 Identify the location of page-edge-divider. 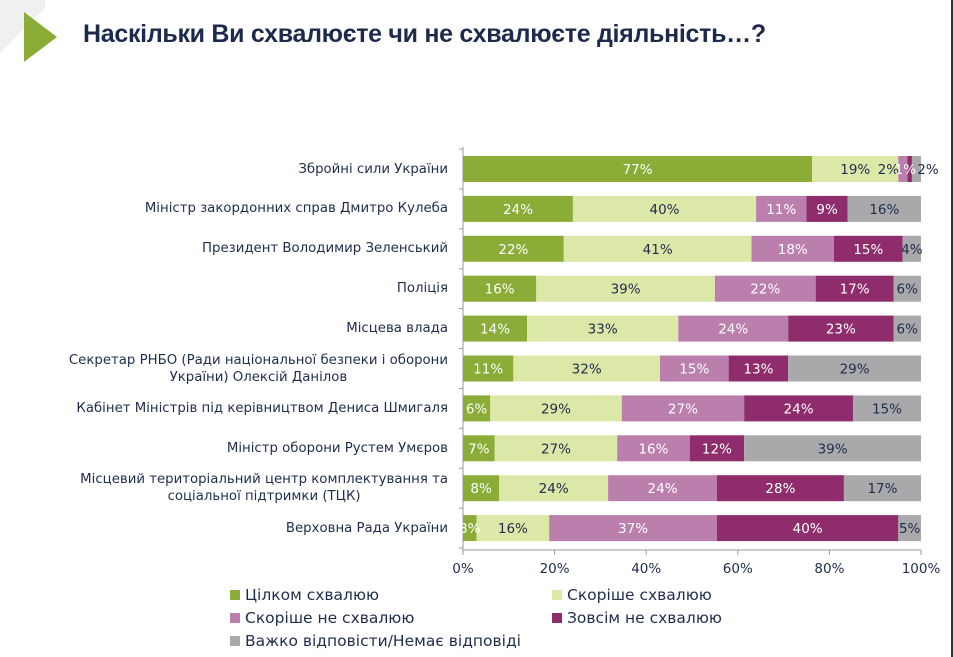
(952, 328).